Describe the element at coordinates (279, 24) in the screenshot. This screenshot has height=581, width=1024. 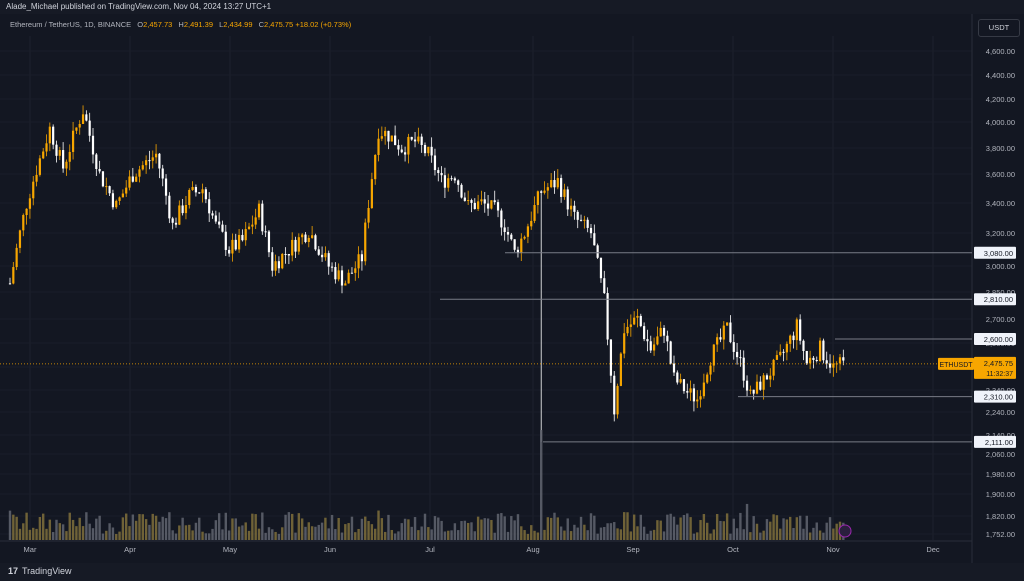
I see `close-value: 2,475.75` at that location.